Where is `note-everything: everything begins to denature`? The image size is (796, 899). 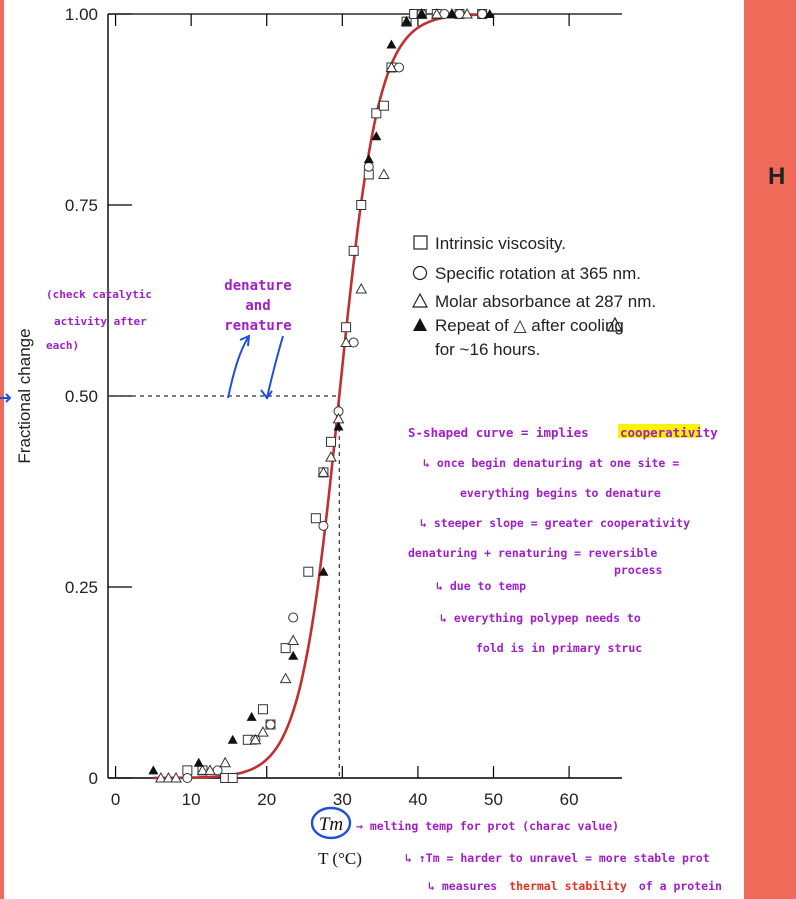 note-everything: everything begins to denature is located at coordinates (560, 493).